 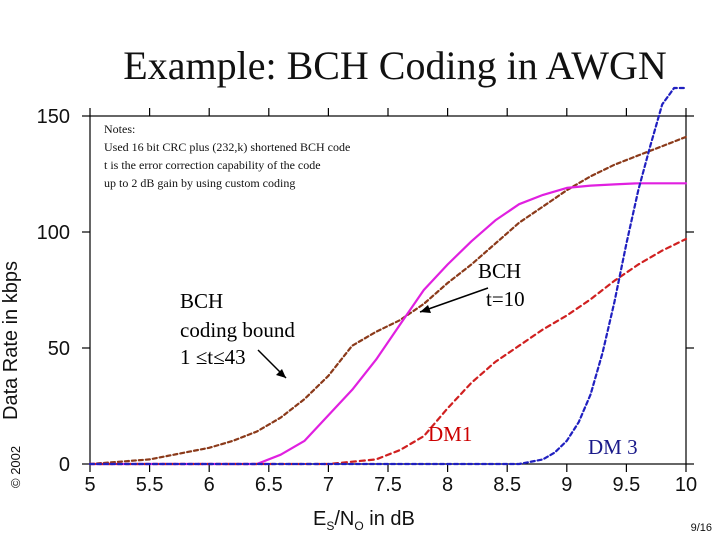 What do you see at coordinates (53, 233) in the screenshot?
I see `y-tick-label: 100` at bounding box center [53, 233].